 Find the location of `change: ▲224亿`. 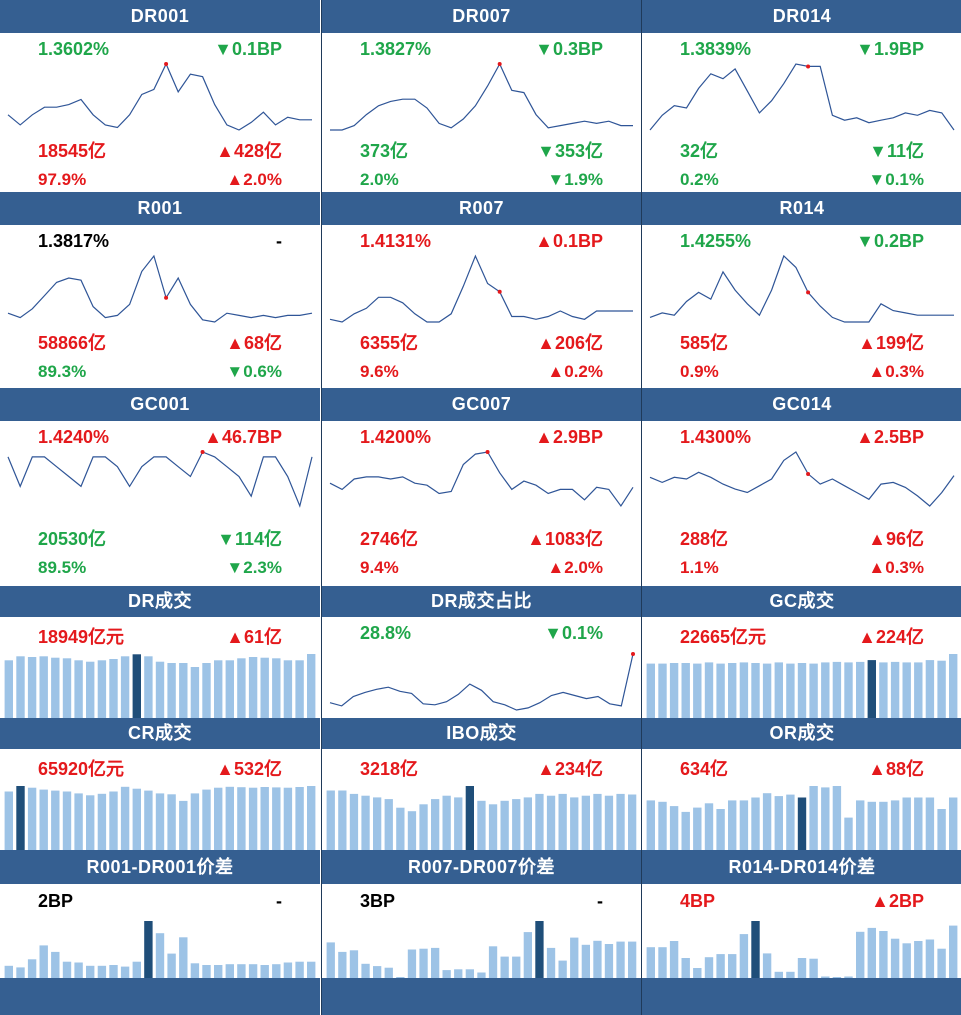

change: ▲224亿 is located at coordinates (891, 637).